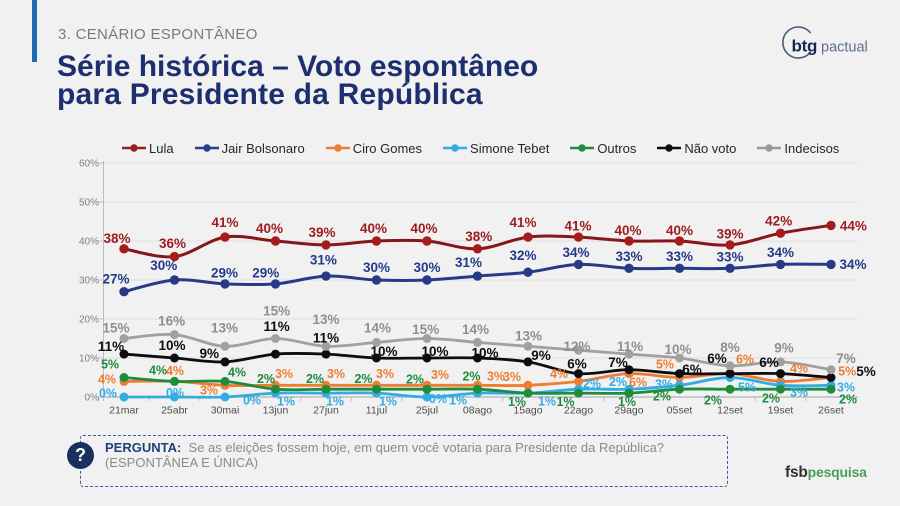  What do you see at coordinates (805, 46) in the screenshot?
I see `svg-text: btg` at bounding box center [805, 46].